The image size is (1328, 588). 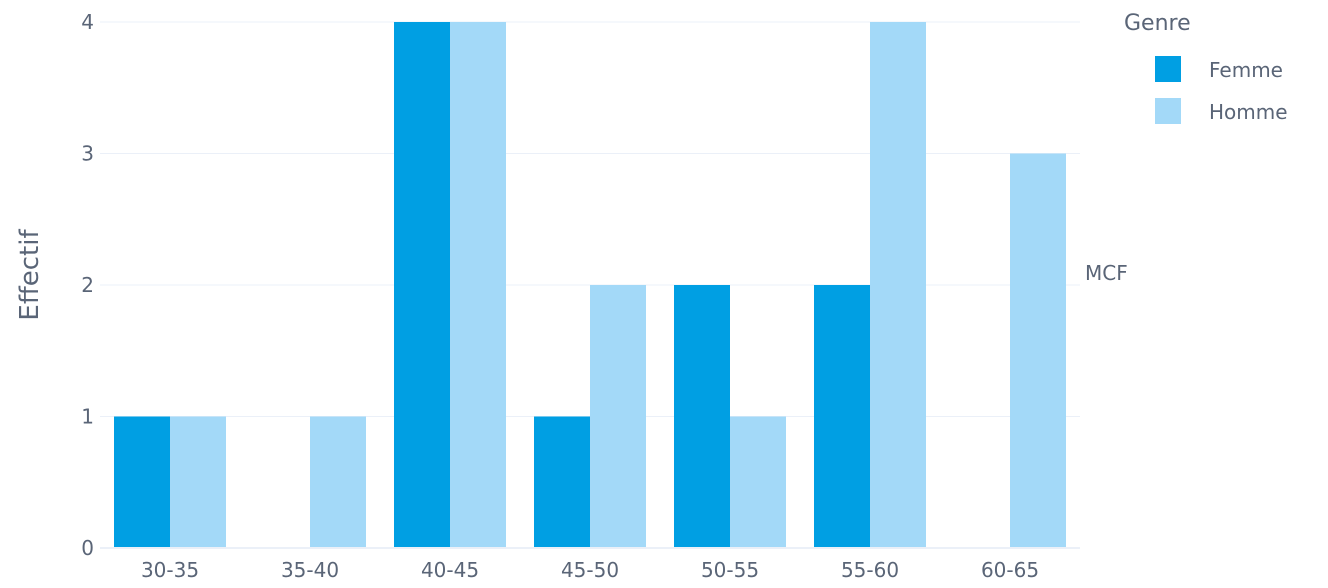 I want to click on legend-swatch-homme, so click(x=1168, y=111).